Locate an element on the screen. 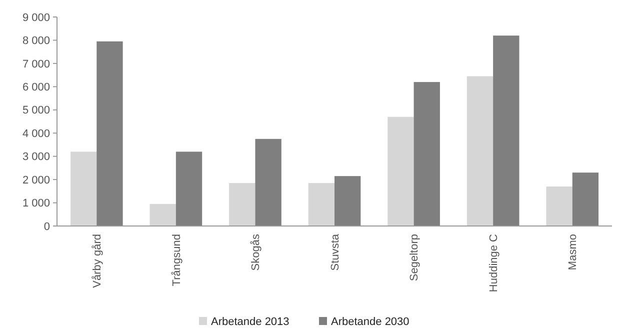 Image resolution: width=638 pixels, height=335 pixels. y-tick-label: 1 000 is located at coordinates (36, 204).